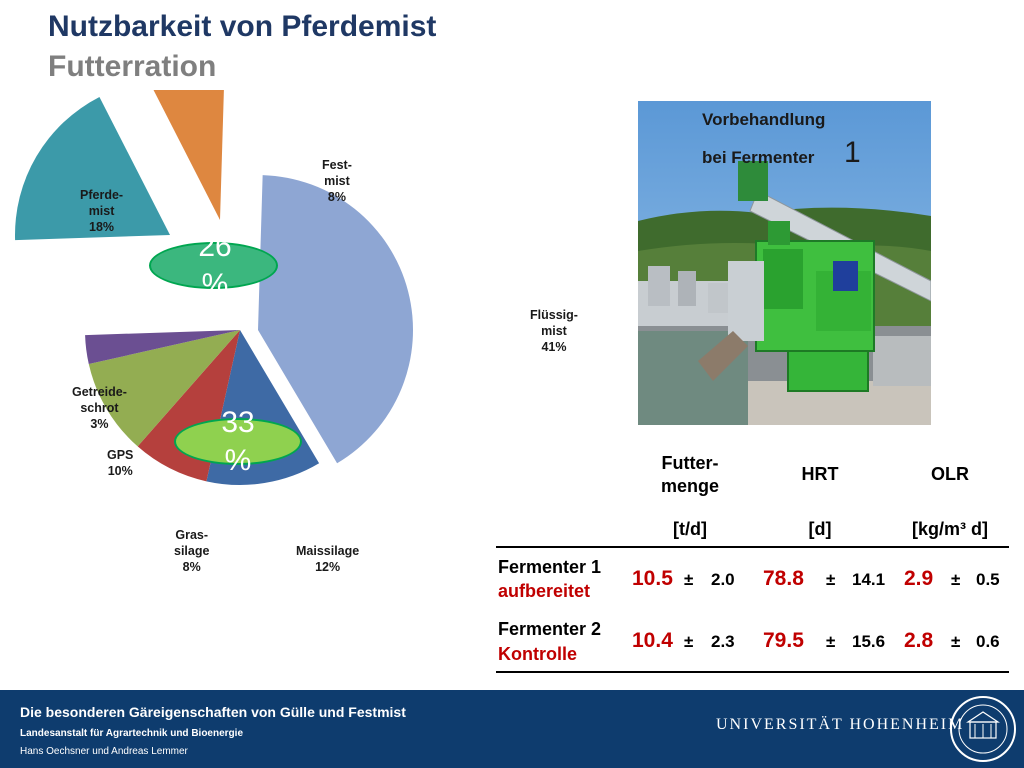 The image size is (1024, 768). Describe the element at coordinates (652, 640) in the screenshot. I see `futtermenge-value: 10.4` at that location.